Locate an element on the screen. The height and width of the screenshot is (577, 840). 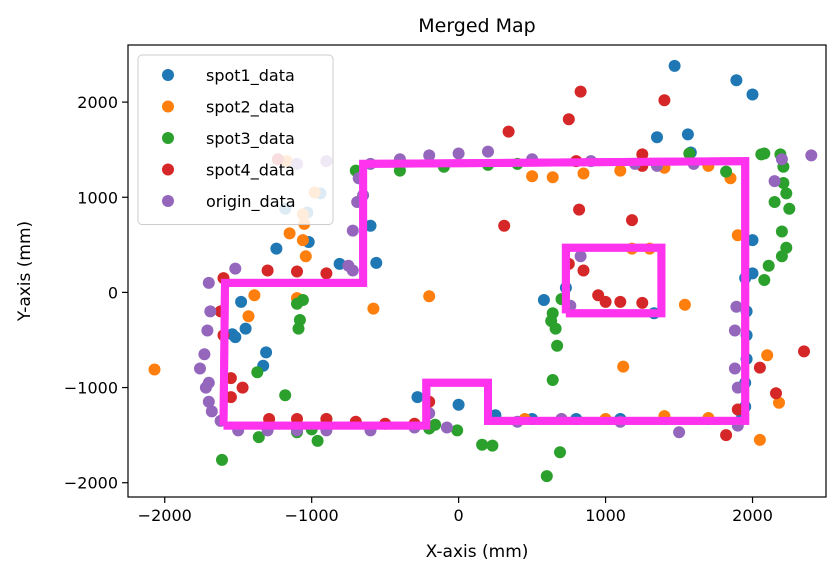
x-axis-label: X-axis (mm) is located at coordinates (477, 552).